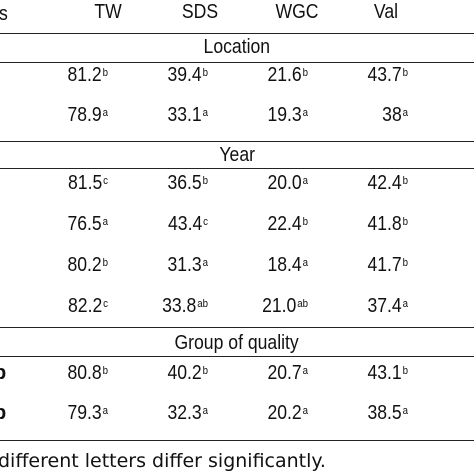 The image size is (474, 474). Describe the element at coordinates (297, 12) in the screenshot. I see `header-wgc: WGC` at that location.